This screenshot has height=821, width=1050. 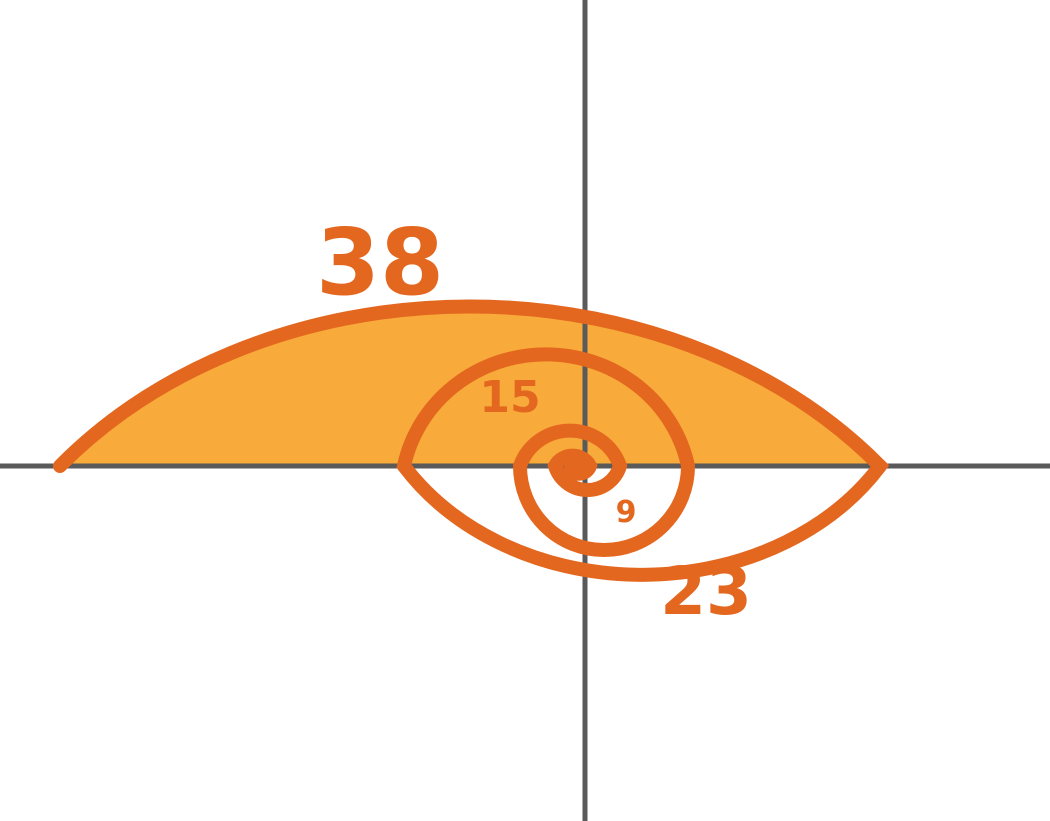 What do you see at coordinates (706, 591) in the screenshot?
I see `label-middle-region: 23` at bounding box center [706, 591].